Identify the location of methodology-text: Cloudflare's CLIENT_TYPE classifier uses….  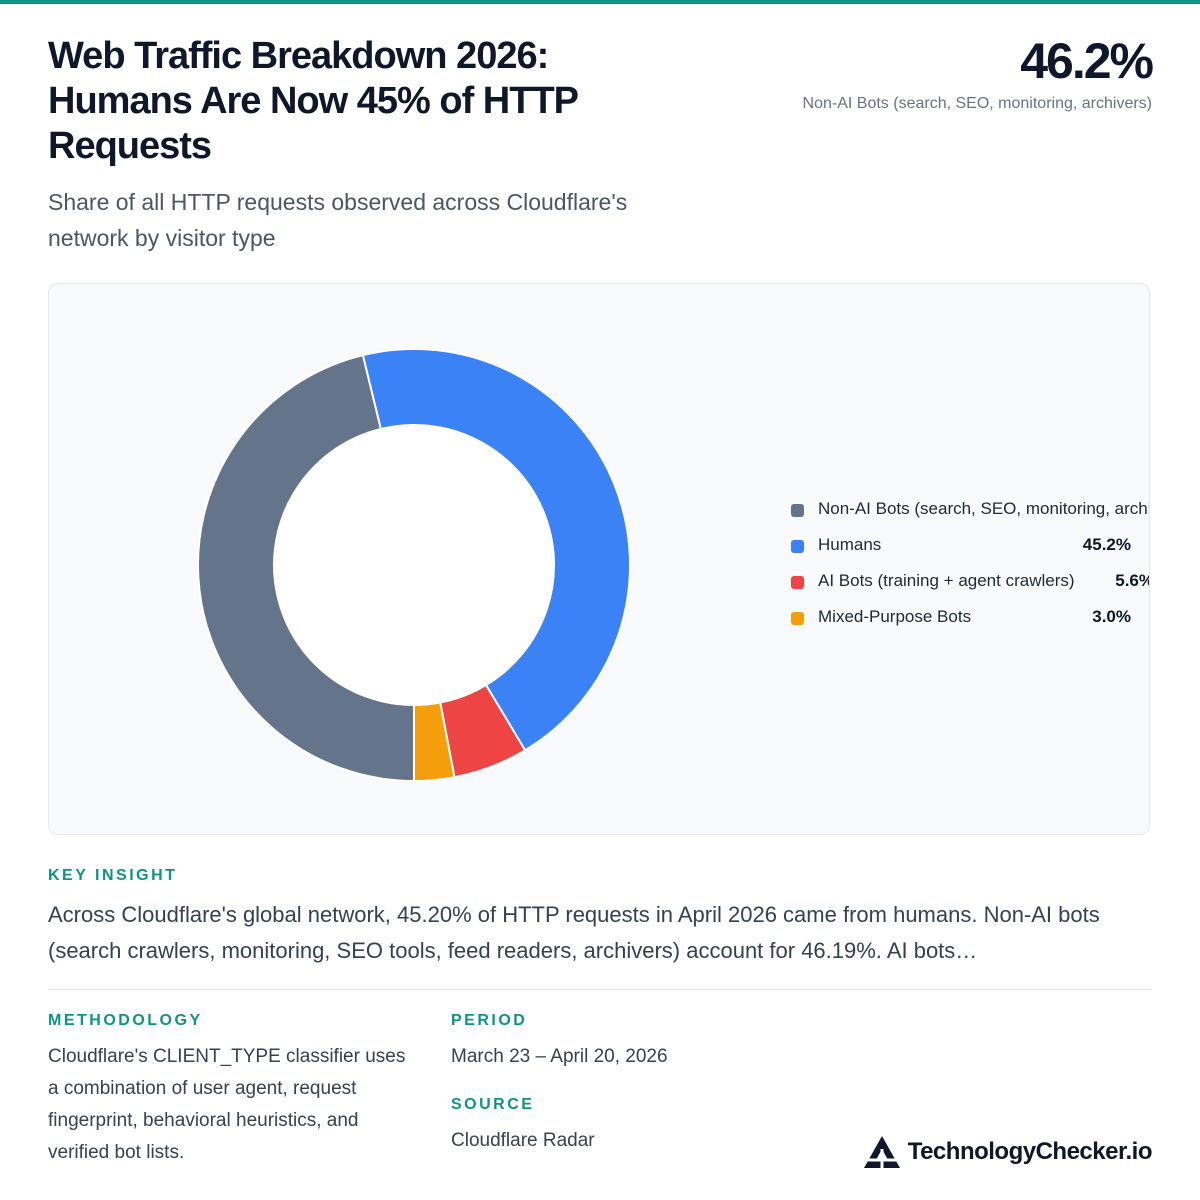
(227, 1104).